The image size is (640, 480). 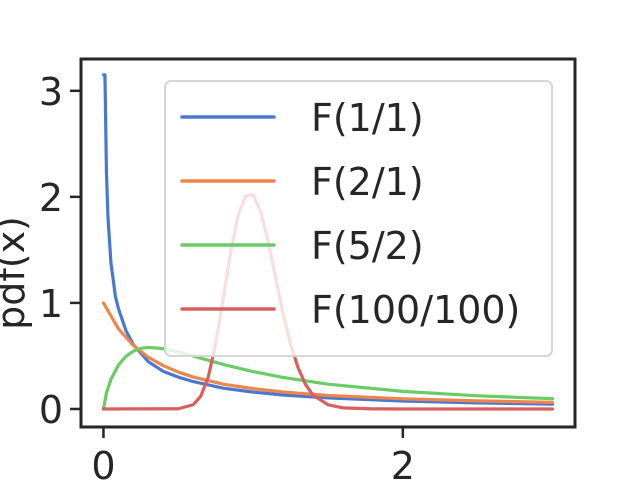 What do you see at coordinates (367, 182) in the screenshot?
I see `legend-label-2: F(2/1)` at bounding box center [367, 182].